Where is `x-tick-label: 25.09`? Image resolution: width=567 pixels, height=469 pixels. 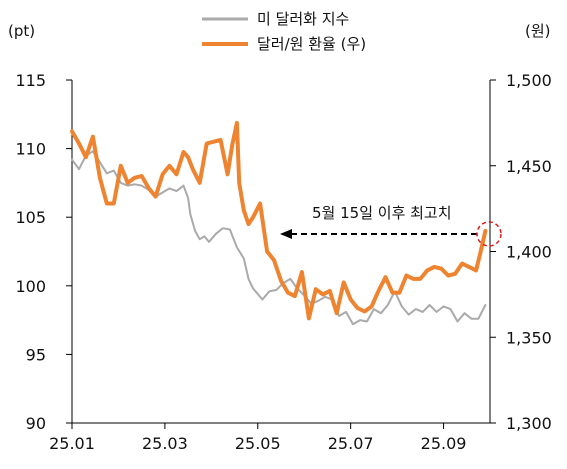
x-tick-label: 25.09 is located at coordinates (444, 443).